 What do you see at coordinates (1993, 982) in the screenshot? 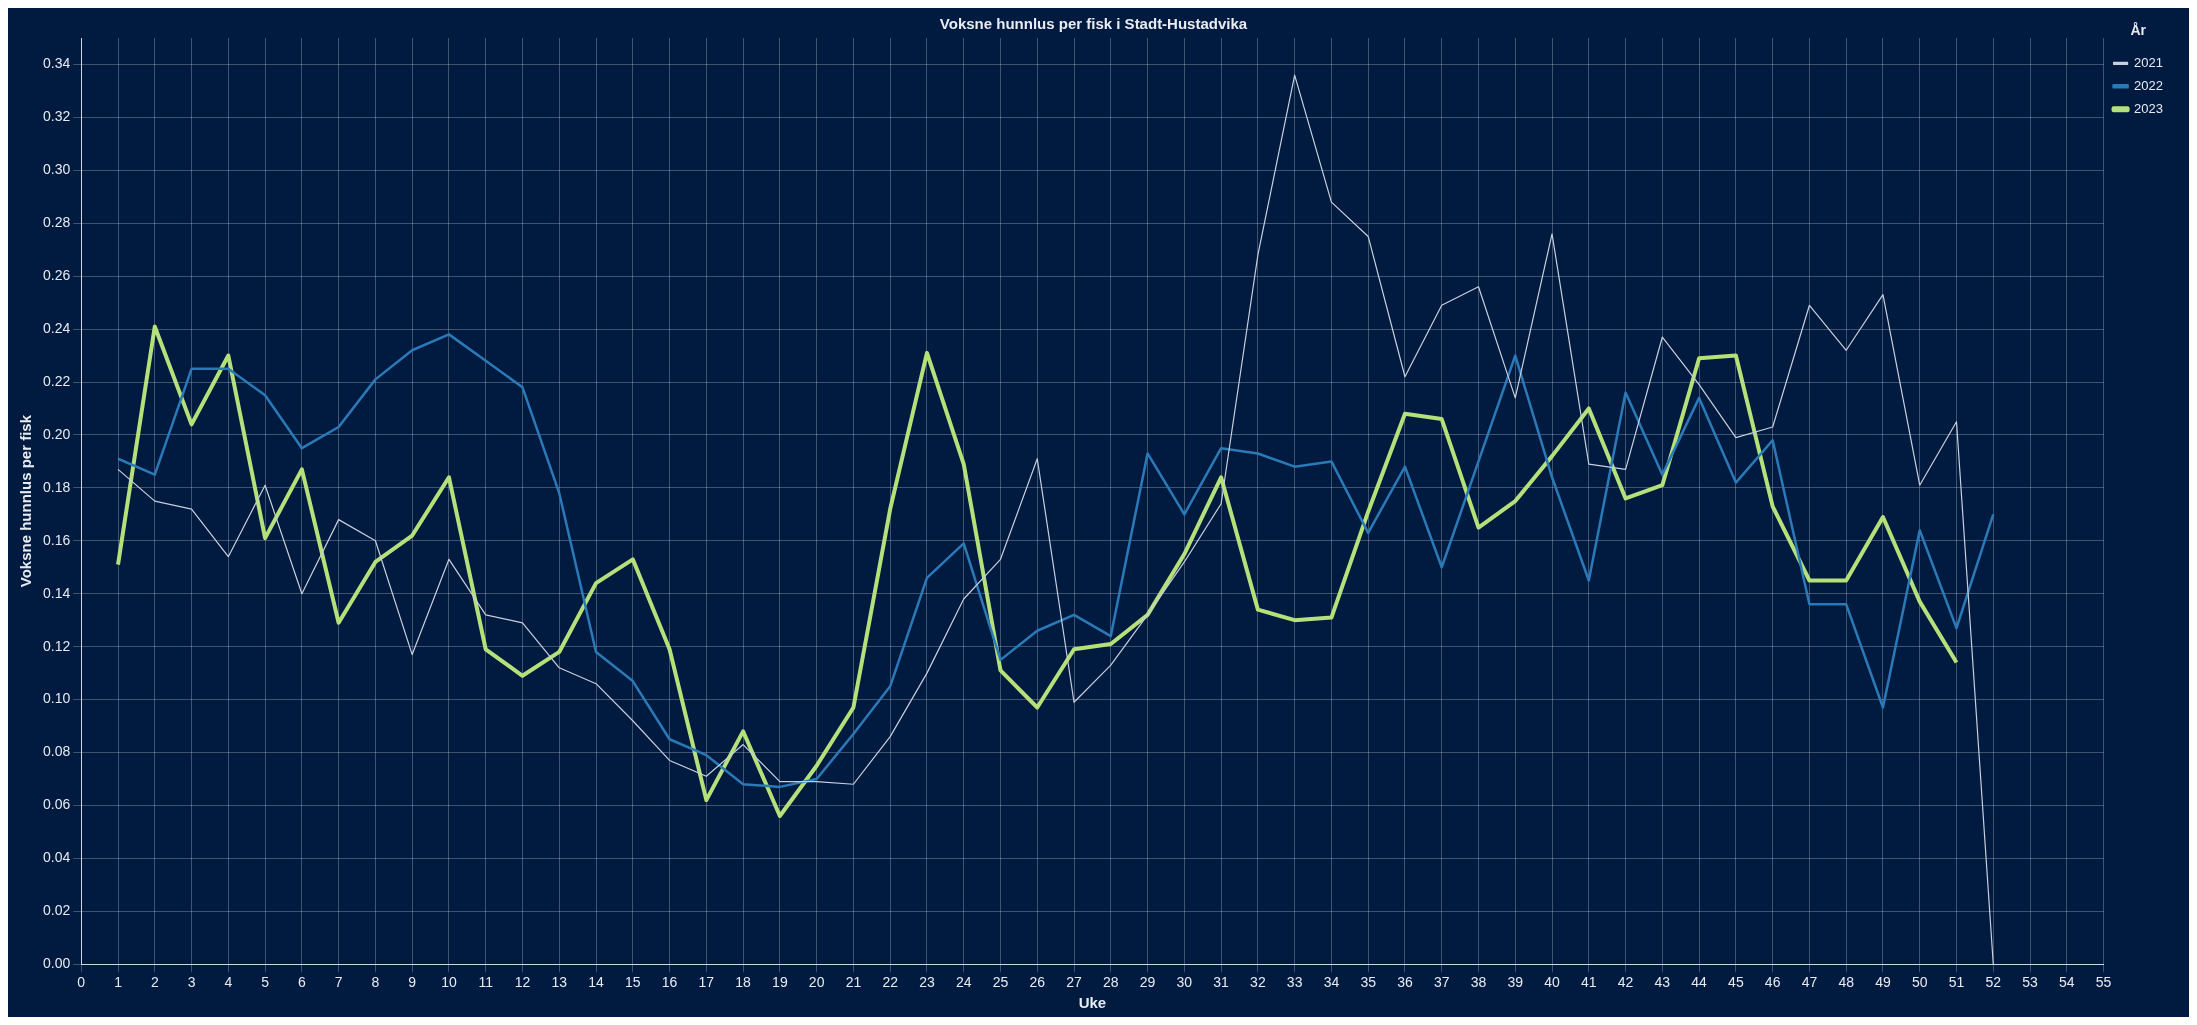
I see `x-tick-label: 52` at bounding box center [1993, 982].